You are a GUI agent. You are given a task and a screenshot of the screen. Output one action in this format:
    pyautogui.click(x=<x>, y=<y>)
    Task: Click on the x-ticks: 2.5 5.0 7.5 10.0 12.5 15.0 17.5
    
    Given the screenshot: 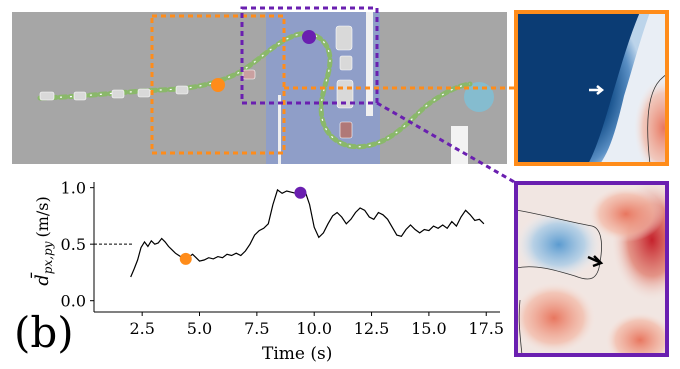 What is the action you would take?
    pyautogui.click(x=316, y=325)
    